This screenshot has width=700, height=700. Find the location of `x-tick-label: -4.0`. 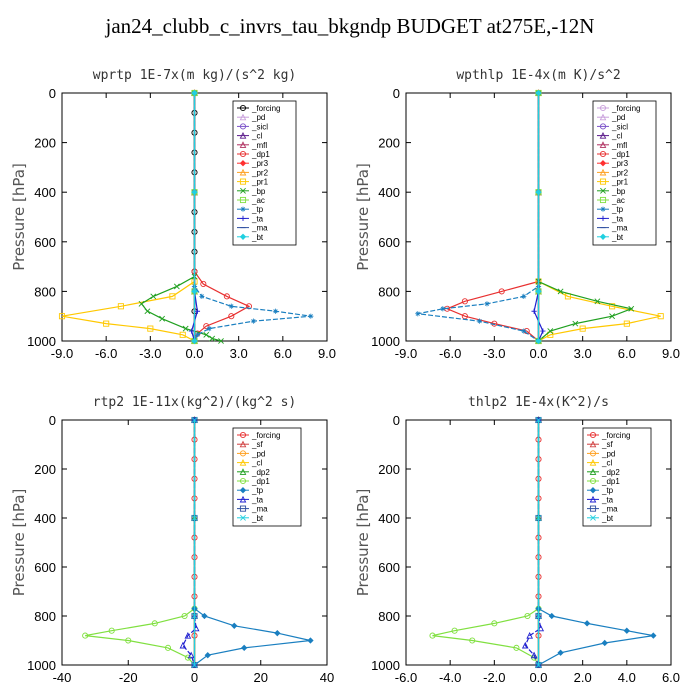

x-tick-label: -4.0 is located at coordinates (450, 677).